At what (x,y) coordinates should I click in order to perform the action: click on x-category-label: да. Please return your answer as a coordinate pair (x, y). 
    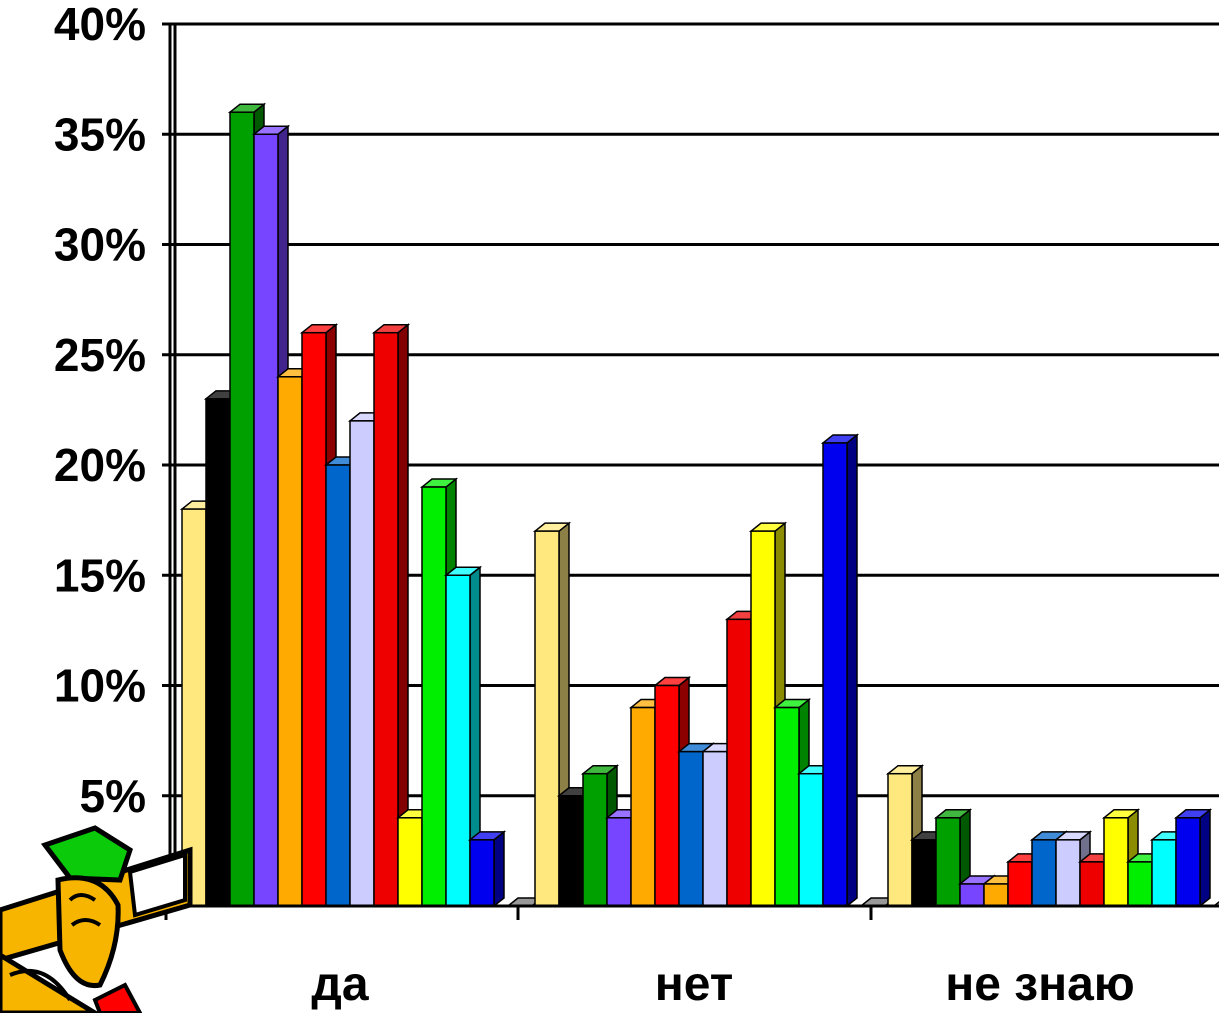
    Looking at the image, I should click on (339, 984).